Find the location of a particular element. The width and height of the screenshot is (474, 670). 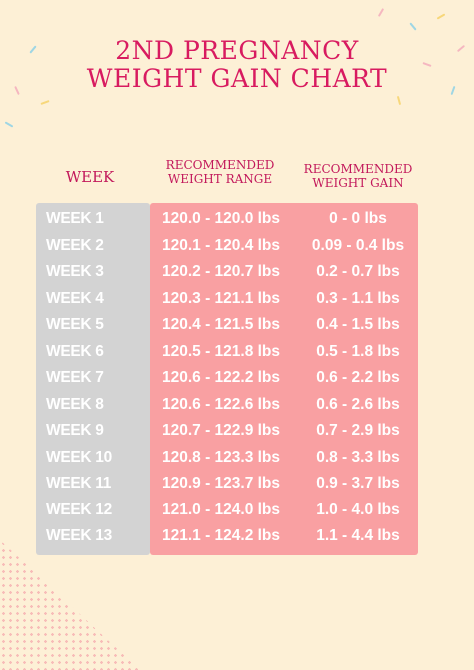

weight-gain-cell: 0.7 - 2.9 lbs is located at coordinates (358, 430).